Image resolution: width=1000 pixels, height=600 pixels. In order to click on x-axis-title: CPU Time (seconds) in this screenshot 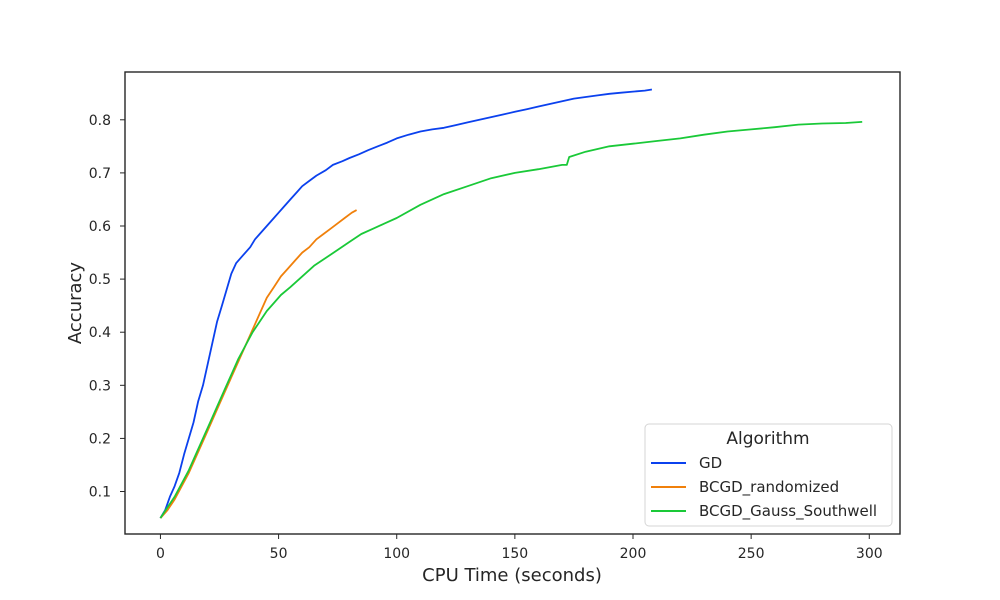, I will do `click(512, 575)`.